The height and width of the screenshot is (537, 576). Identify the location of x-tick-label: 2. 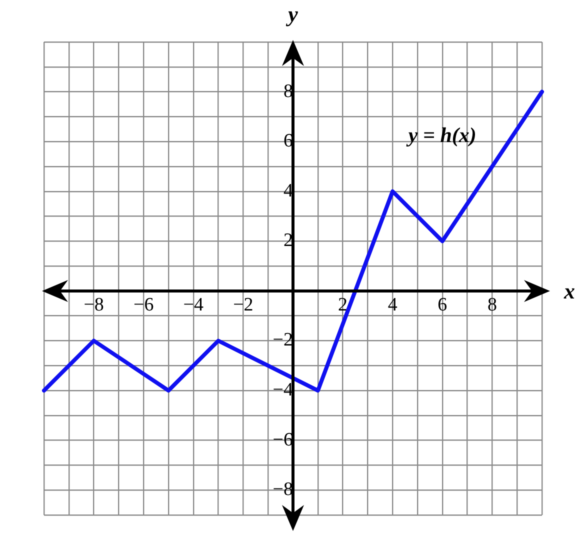
(343, 305).